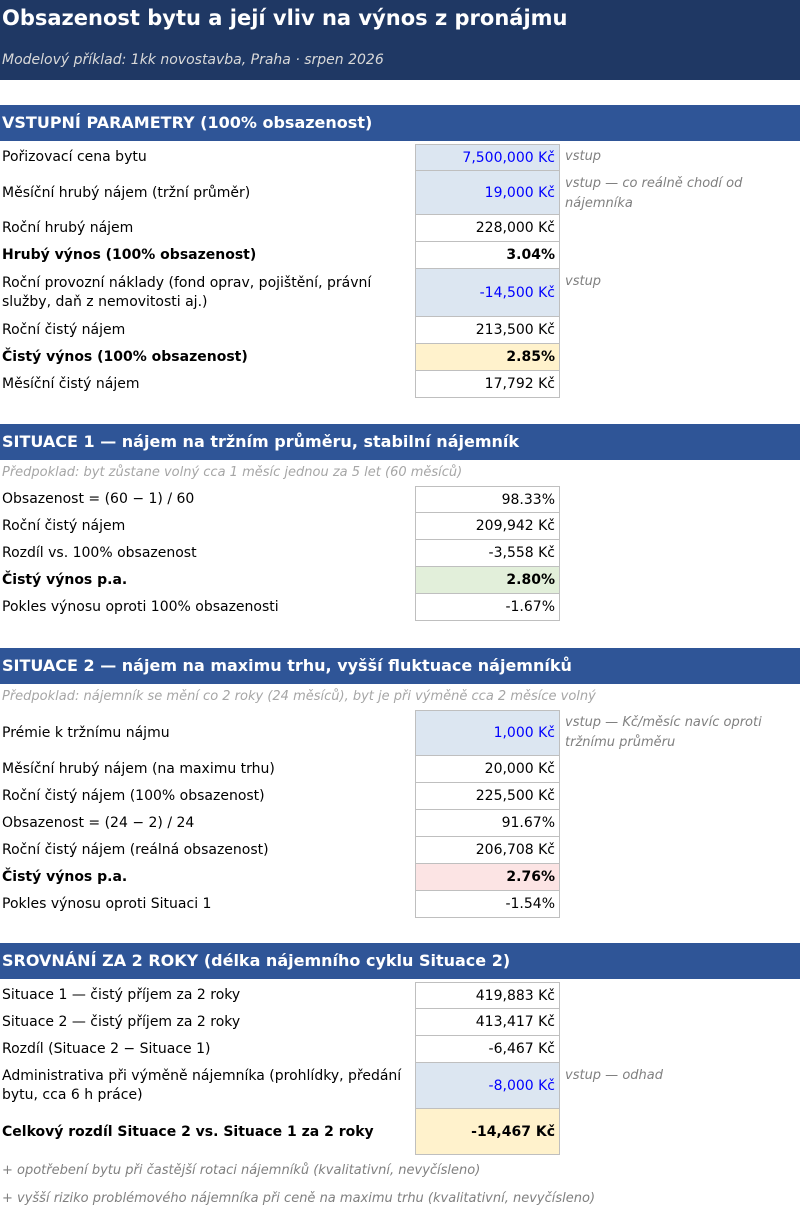 Image resolution: width=800 pixels, height=1219 pixels. I want to click on row-value: 20,000 Kč, so click(487, 769).